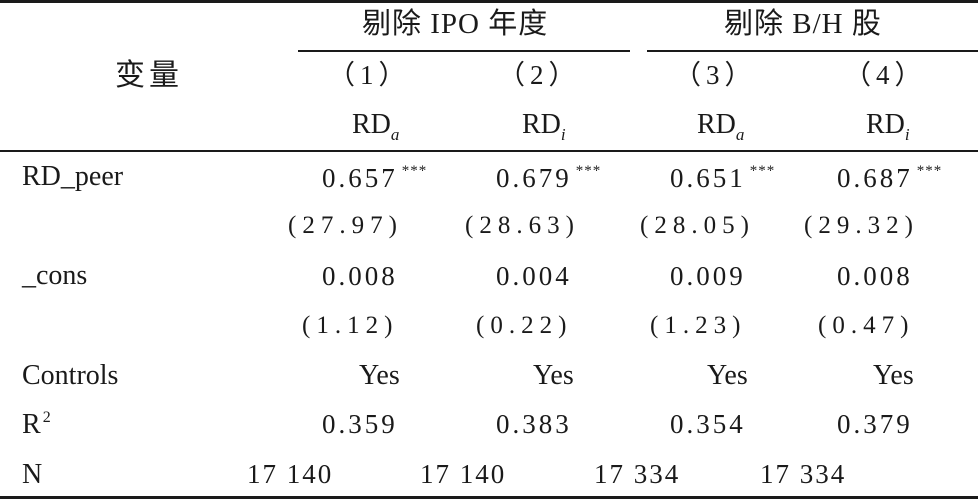  What do you see at coordinates (360, 424) in the screenshot?
I see `r2-1: 0.359` at bounding box center [360, 424].